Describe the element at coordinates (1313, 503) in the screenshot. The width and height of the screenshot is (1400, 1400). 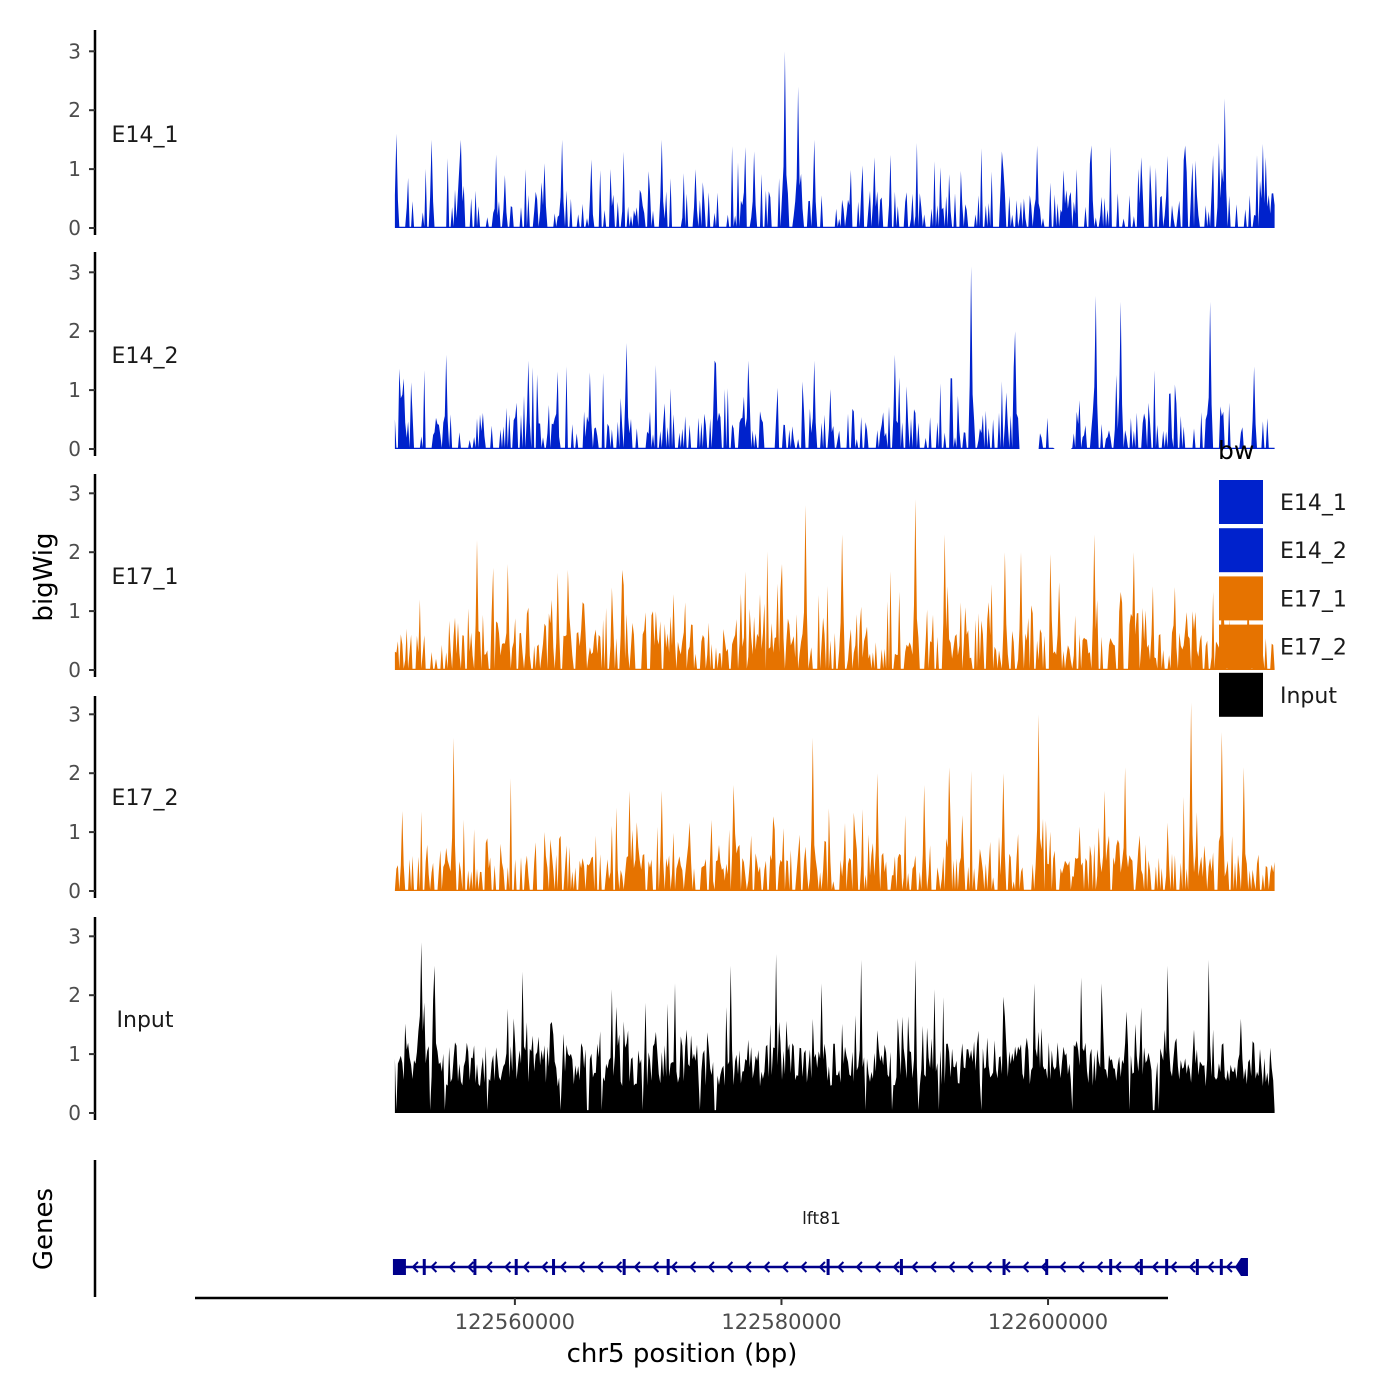
I see `legend-label: E14_1` at that location.